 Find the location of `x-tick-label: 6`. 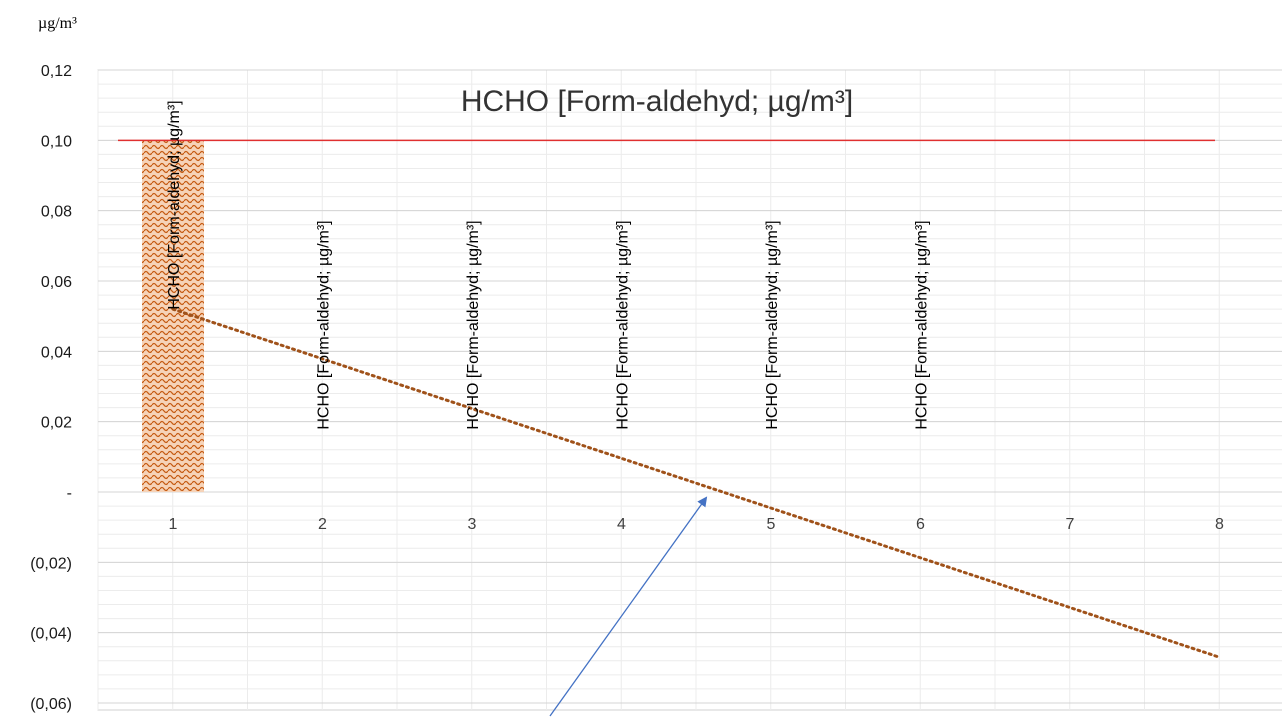

x-tick-label: 6 is located at coordinates (920, 524).